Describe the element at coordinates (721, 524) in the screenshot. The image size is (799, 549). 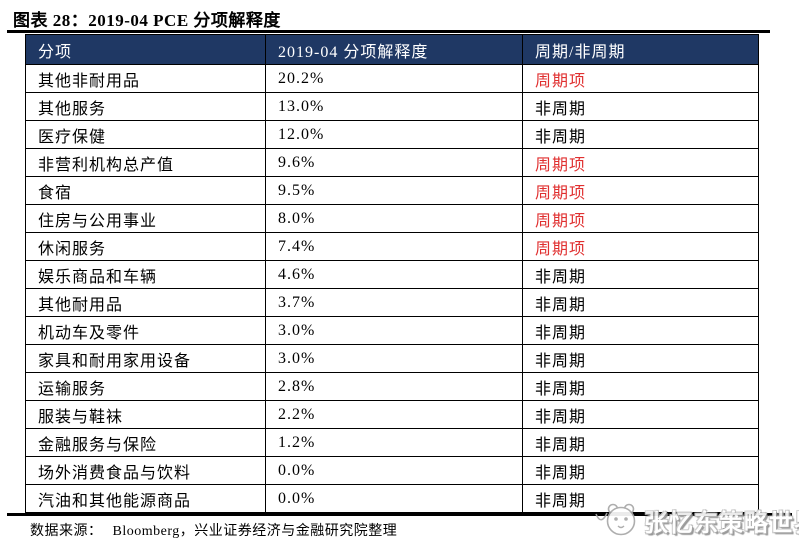
I see `watermark-text: 张忆东策略世界` at that location.